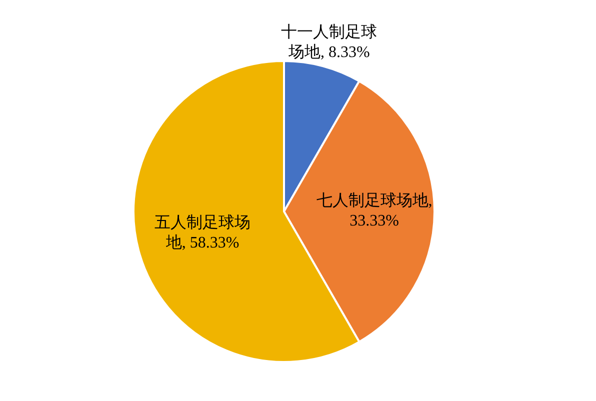 The width and height of the screenshot is (596, 401). Describe the element at coordinates (374, 211) in the screenshot. I see `slice-label: 七人制足球场地, 33.33%` at that location.